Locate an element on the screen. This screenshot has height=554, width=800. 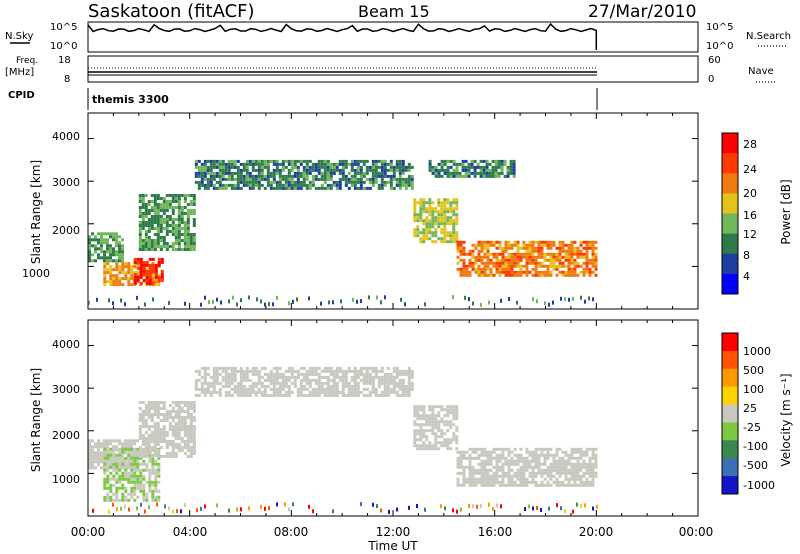
vel-cbar-tick-25: 25 is located at coordinates (750, 408).